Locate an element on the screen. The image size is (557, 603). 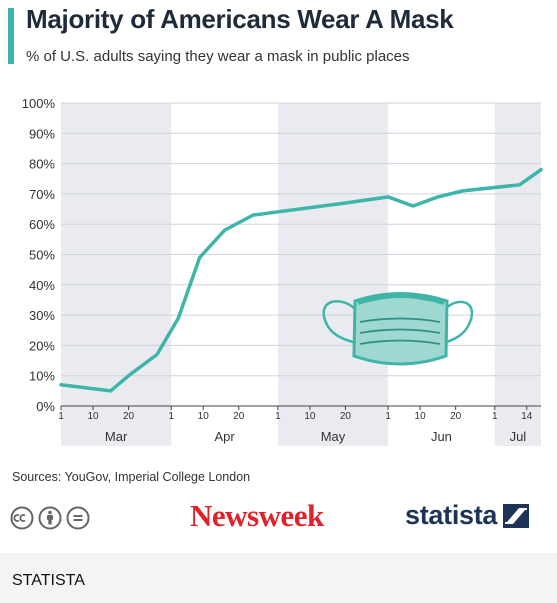
sources-note: Sources: YouGov, Imperial College London is located at coordinates (131, 477).